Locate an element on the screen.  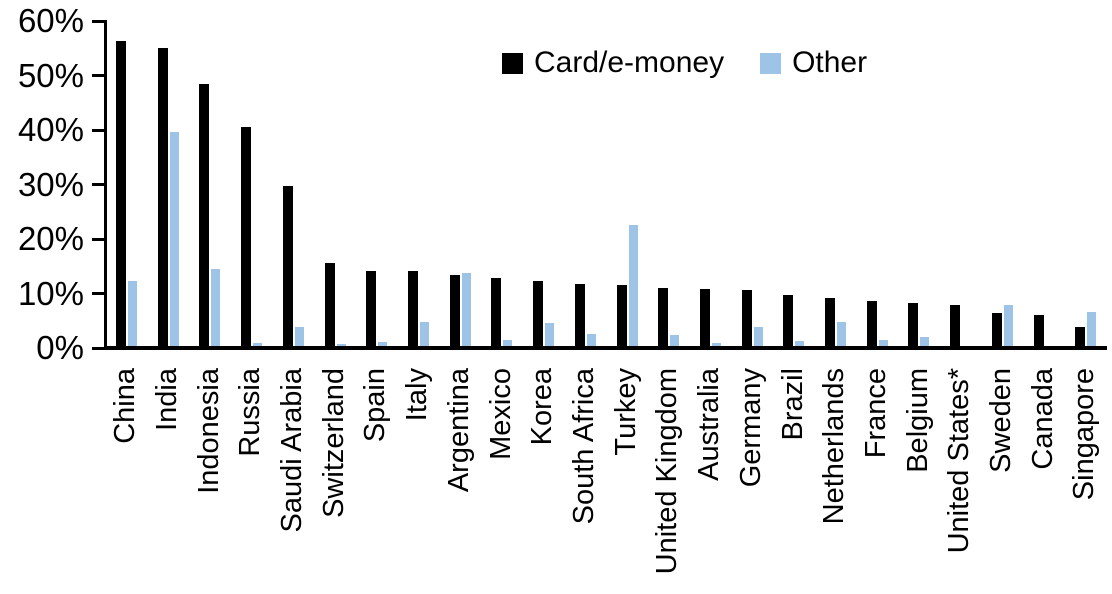
card-e-money-legend-swatch is located at coordinates (512, 63).